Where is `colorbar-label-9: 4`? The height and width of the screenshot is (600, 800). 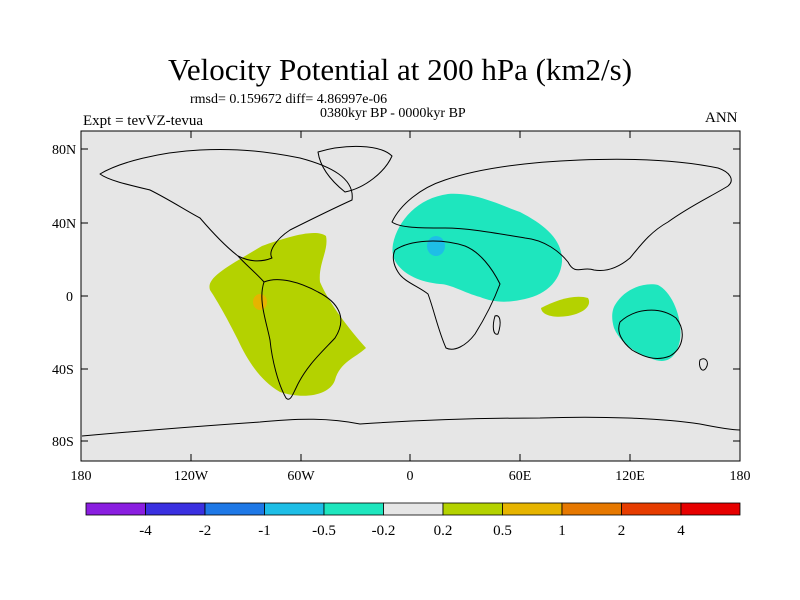
colorbar-label-9: 4 is located at coordinates (681, 531).